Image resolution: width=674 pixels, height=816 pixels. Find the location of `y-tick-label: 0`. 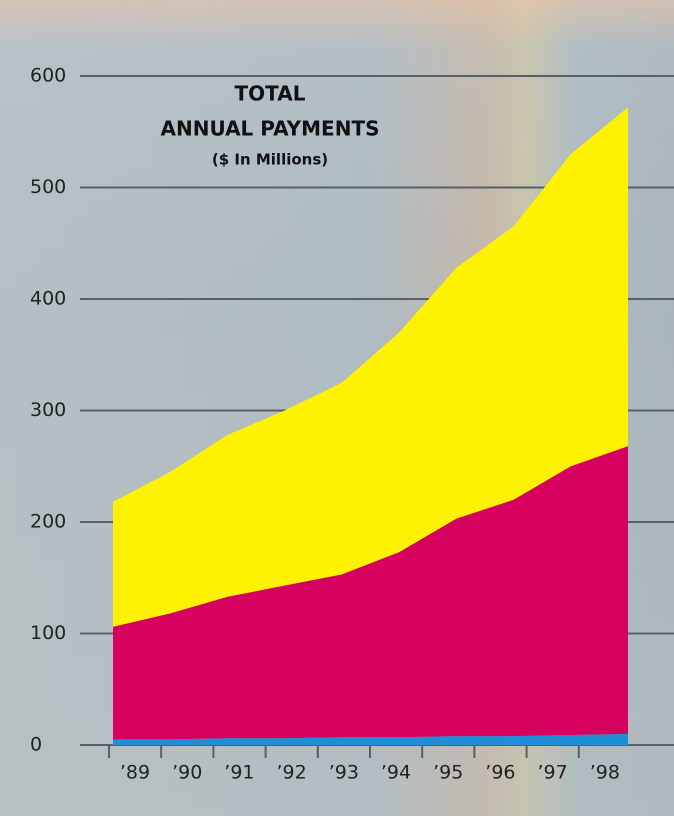

y-tick-label: 0 is located at coordinates (36, 745).